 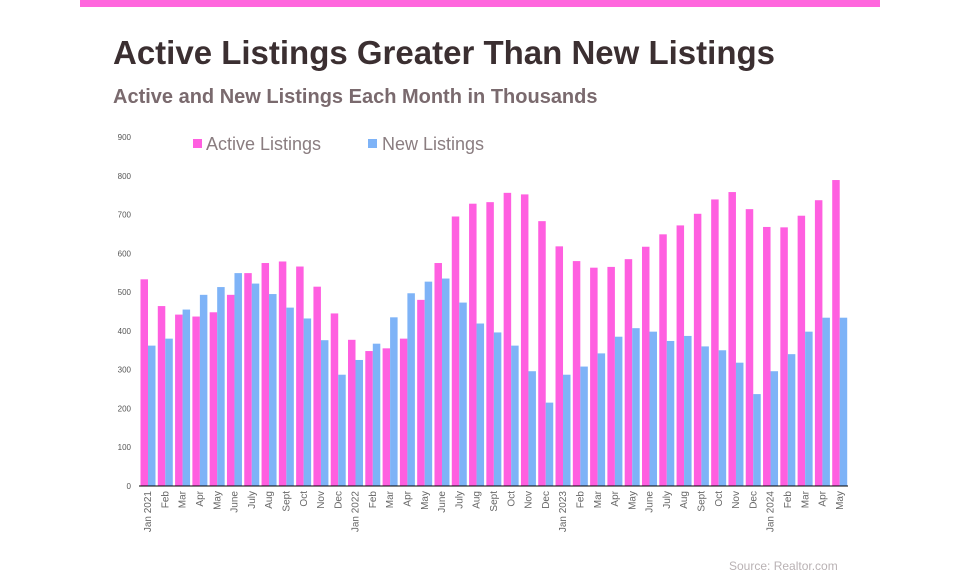 I want to click on y-tick-label: 0, so click(x=129, y=486).